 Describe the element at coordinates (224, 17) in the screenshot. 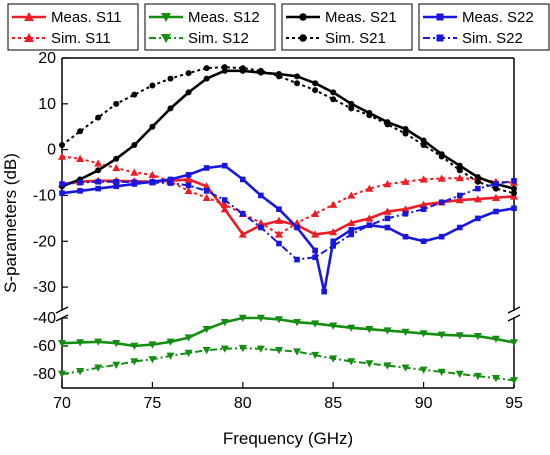

I see `legend-label: Meas. S12` at that location.